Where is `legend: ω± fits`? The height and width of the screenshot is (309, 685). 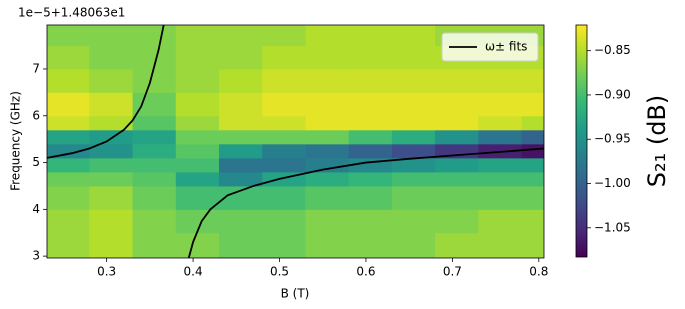
legend: ω± fits is located at coordinates (490, 47).